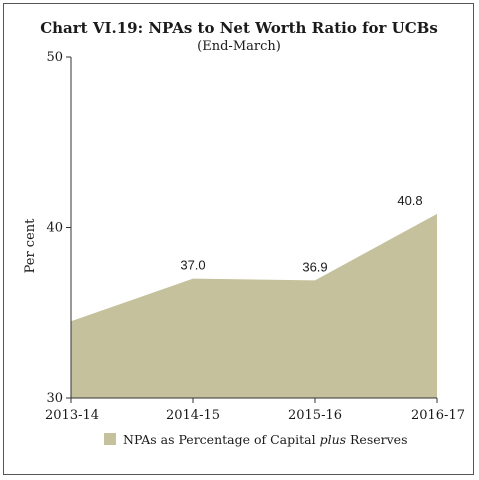  What do you see at coordinates (110, 439) in the screenshot?
I see `legend-swatch` at bounding box center [110, 439].